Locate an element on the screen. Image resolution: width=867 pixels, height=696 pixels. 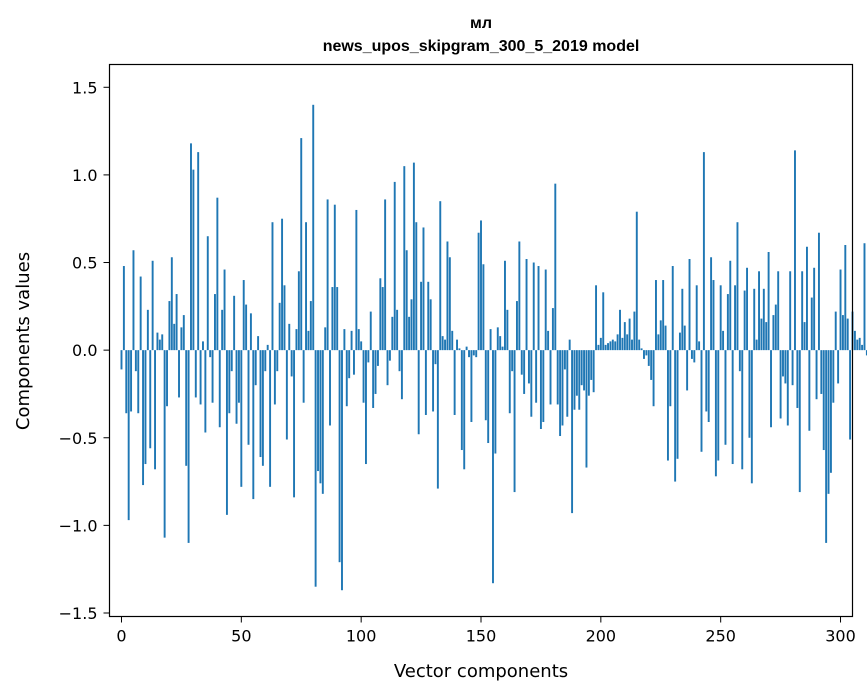
y-axis-ticks: −1.5 −1.0 −0.5 0.0 0.5 1.0 1.5 is located at coordinates (84, 350).